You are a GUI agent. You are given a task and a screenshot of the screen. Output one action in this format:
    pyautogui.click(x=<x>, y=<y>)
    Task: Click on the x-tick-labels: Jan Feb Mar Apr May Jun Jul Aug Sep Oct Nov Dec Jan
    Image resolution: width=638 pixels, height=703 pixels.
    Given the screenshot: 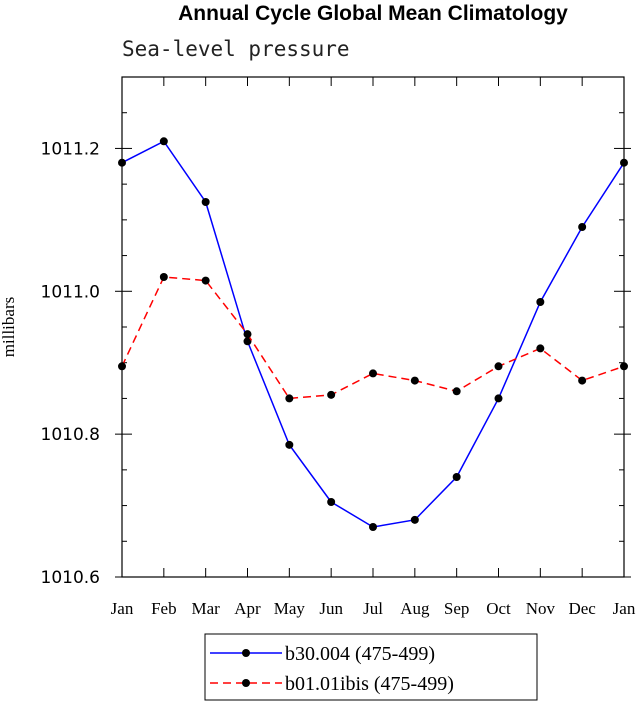 What is the action you would take?
    pyautogui.click(x=373, y=608)
    